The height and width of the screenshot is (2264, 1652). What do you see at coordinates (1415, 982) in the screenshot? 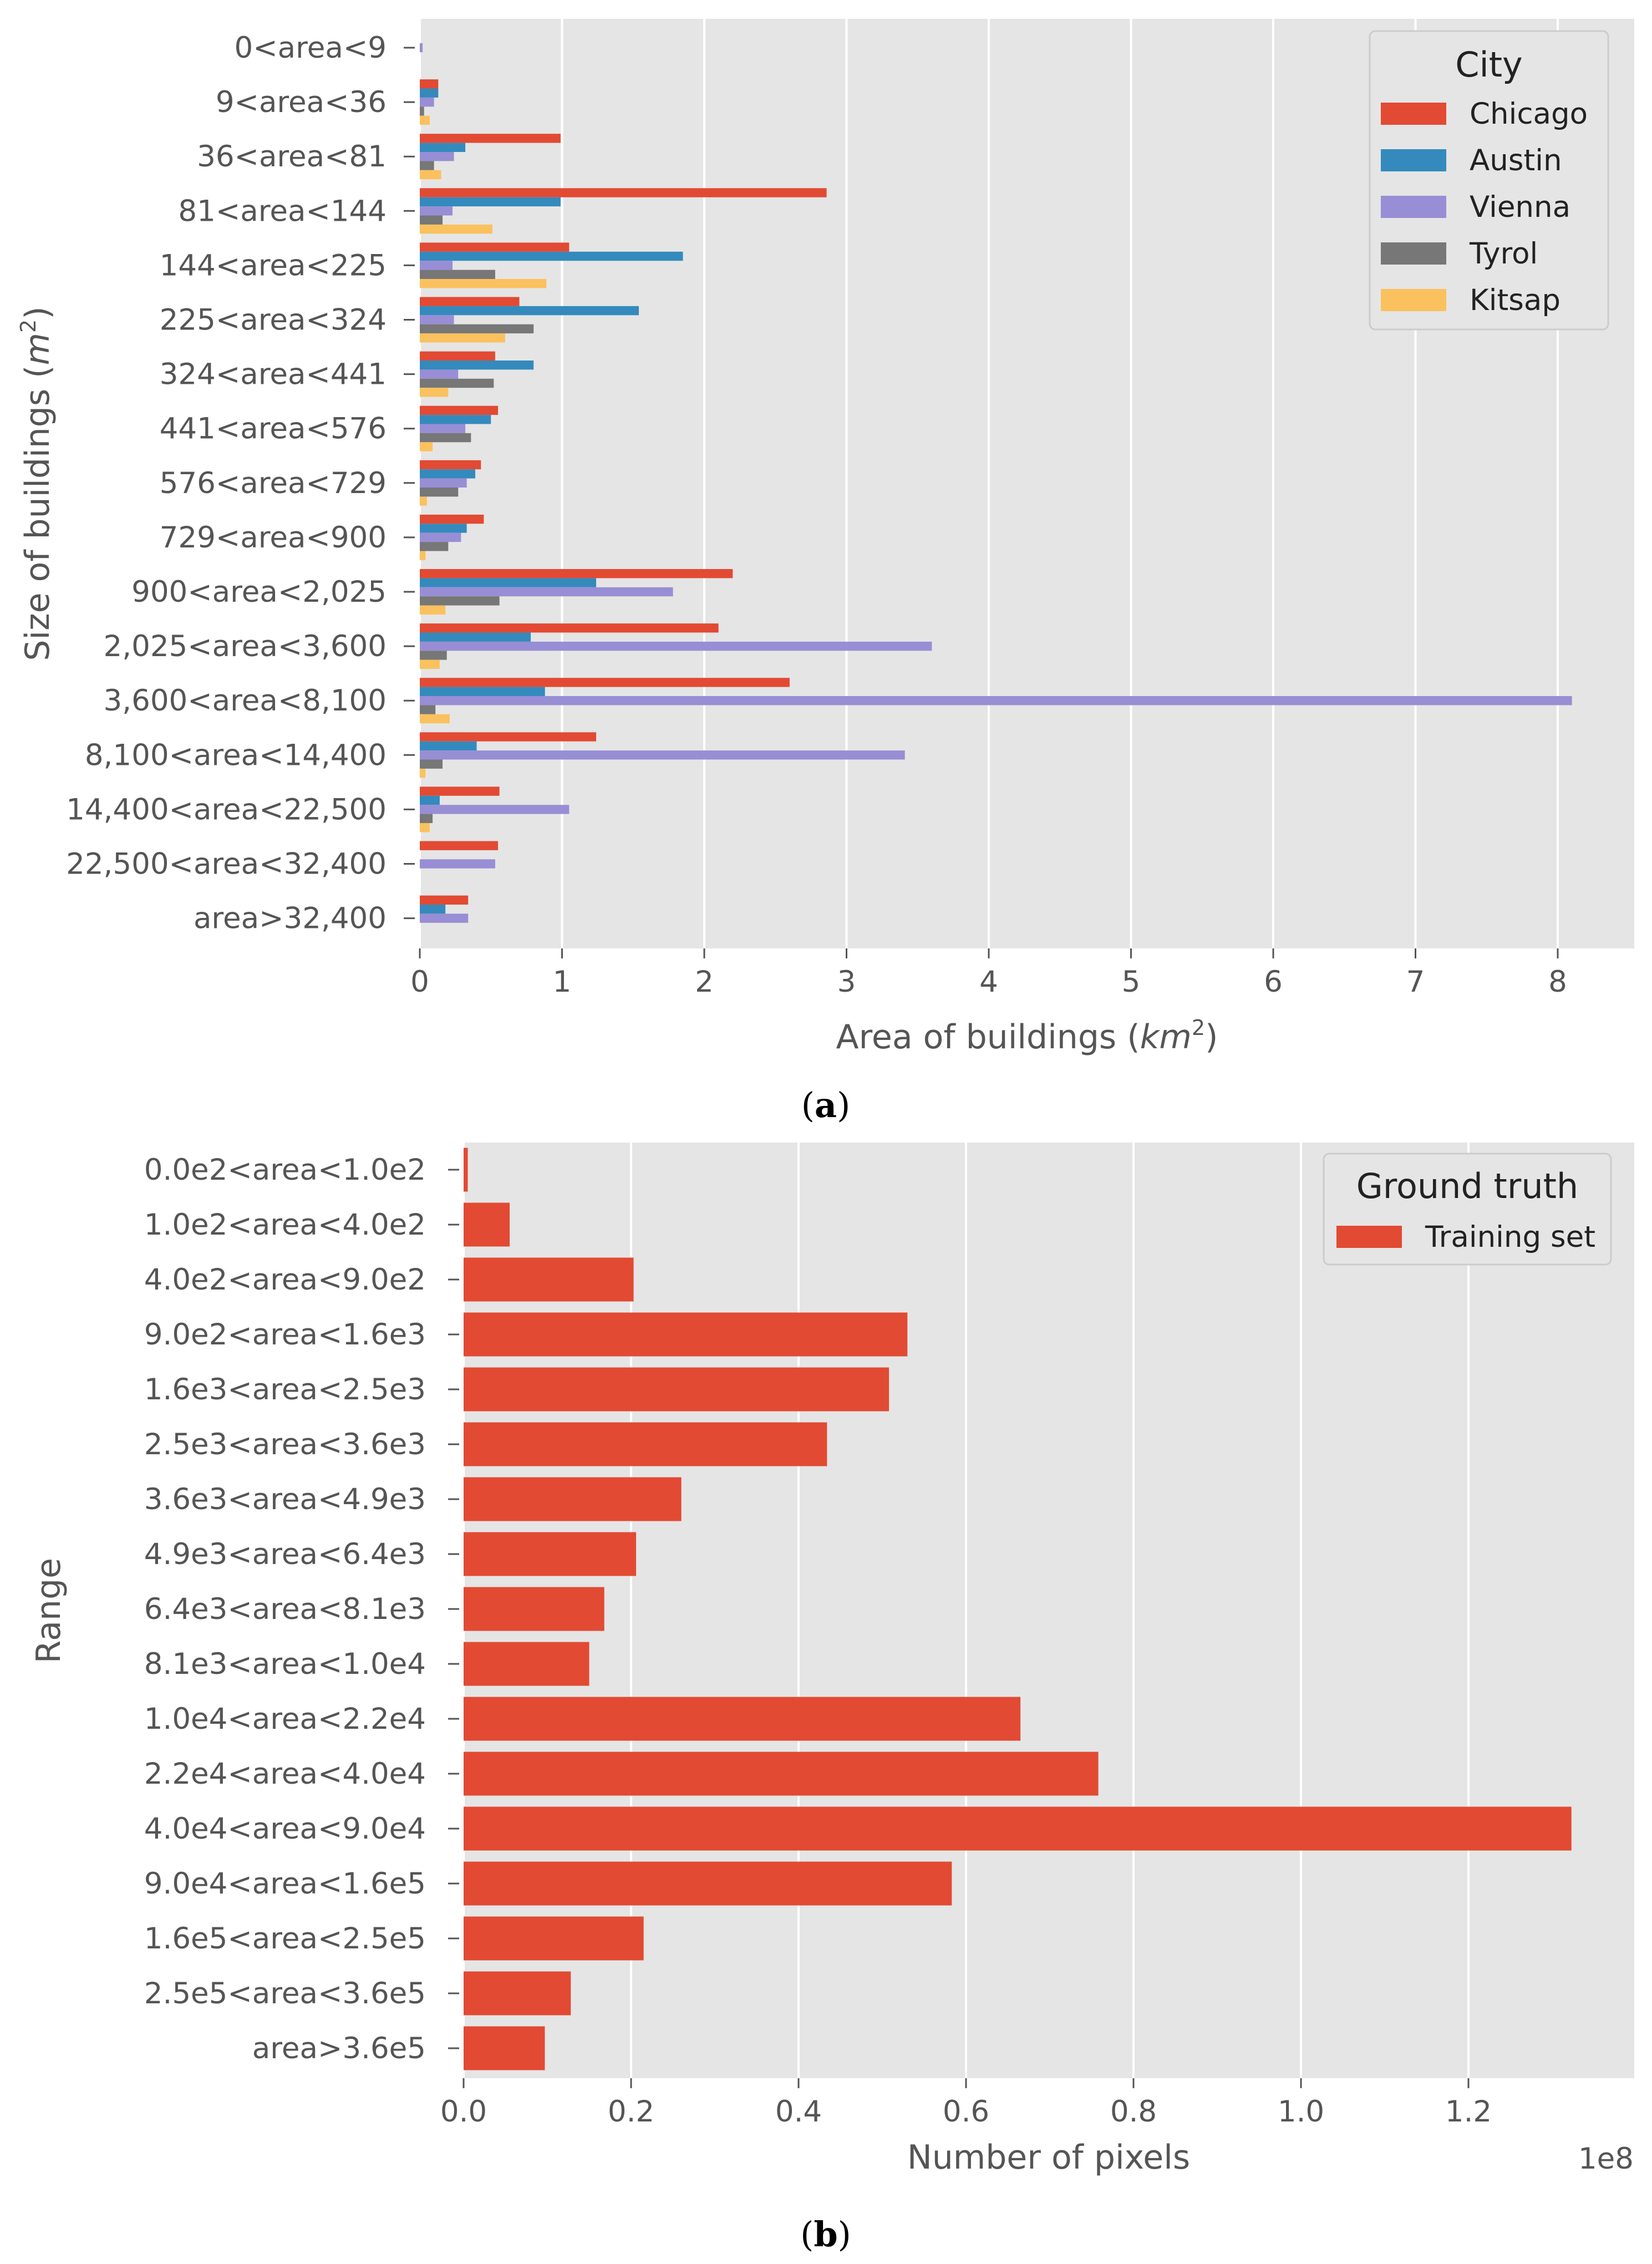
I see `chart-a-x-tick-label: 7` at bounding box center [1415, 982].